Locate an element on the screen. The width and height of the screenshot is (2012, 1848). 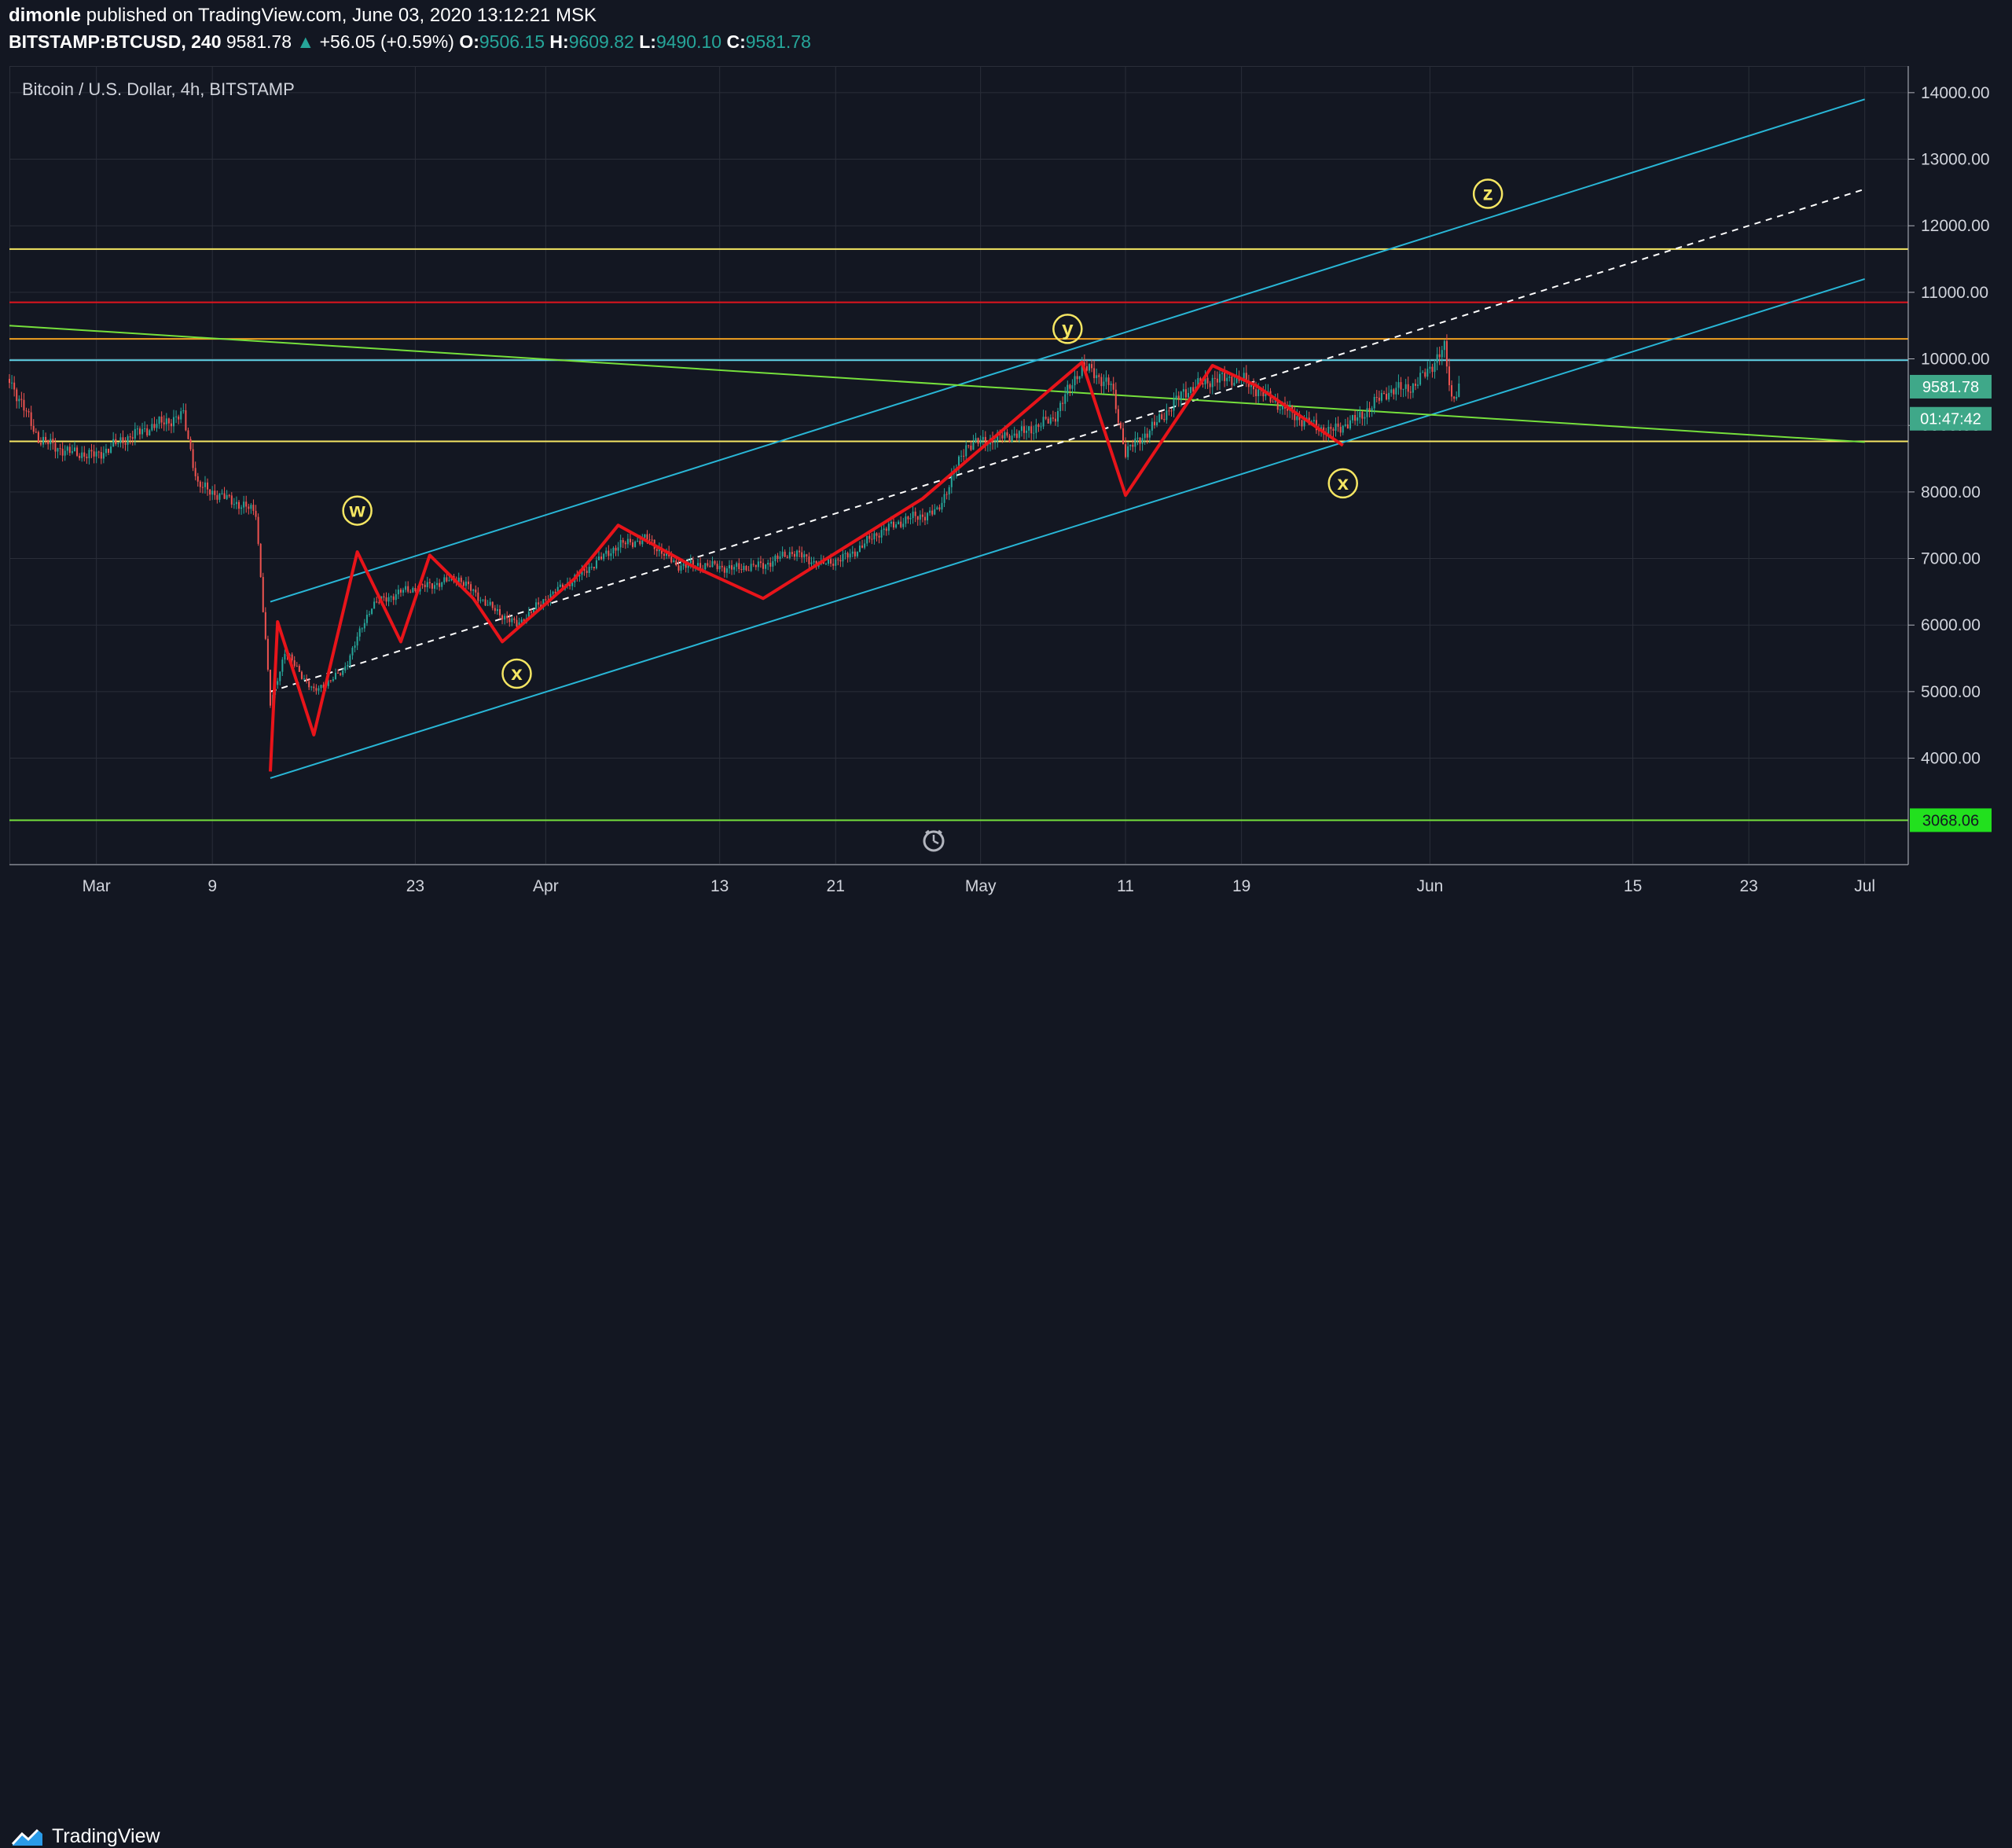
wave-path is located at coordinates (806, 566).